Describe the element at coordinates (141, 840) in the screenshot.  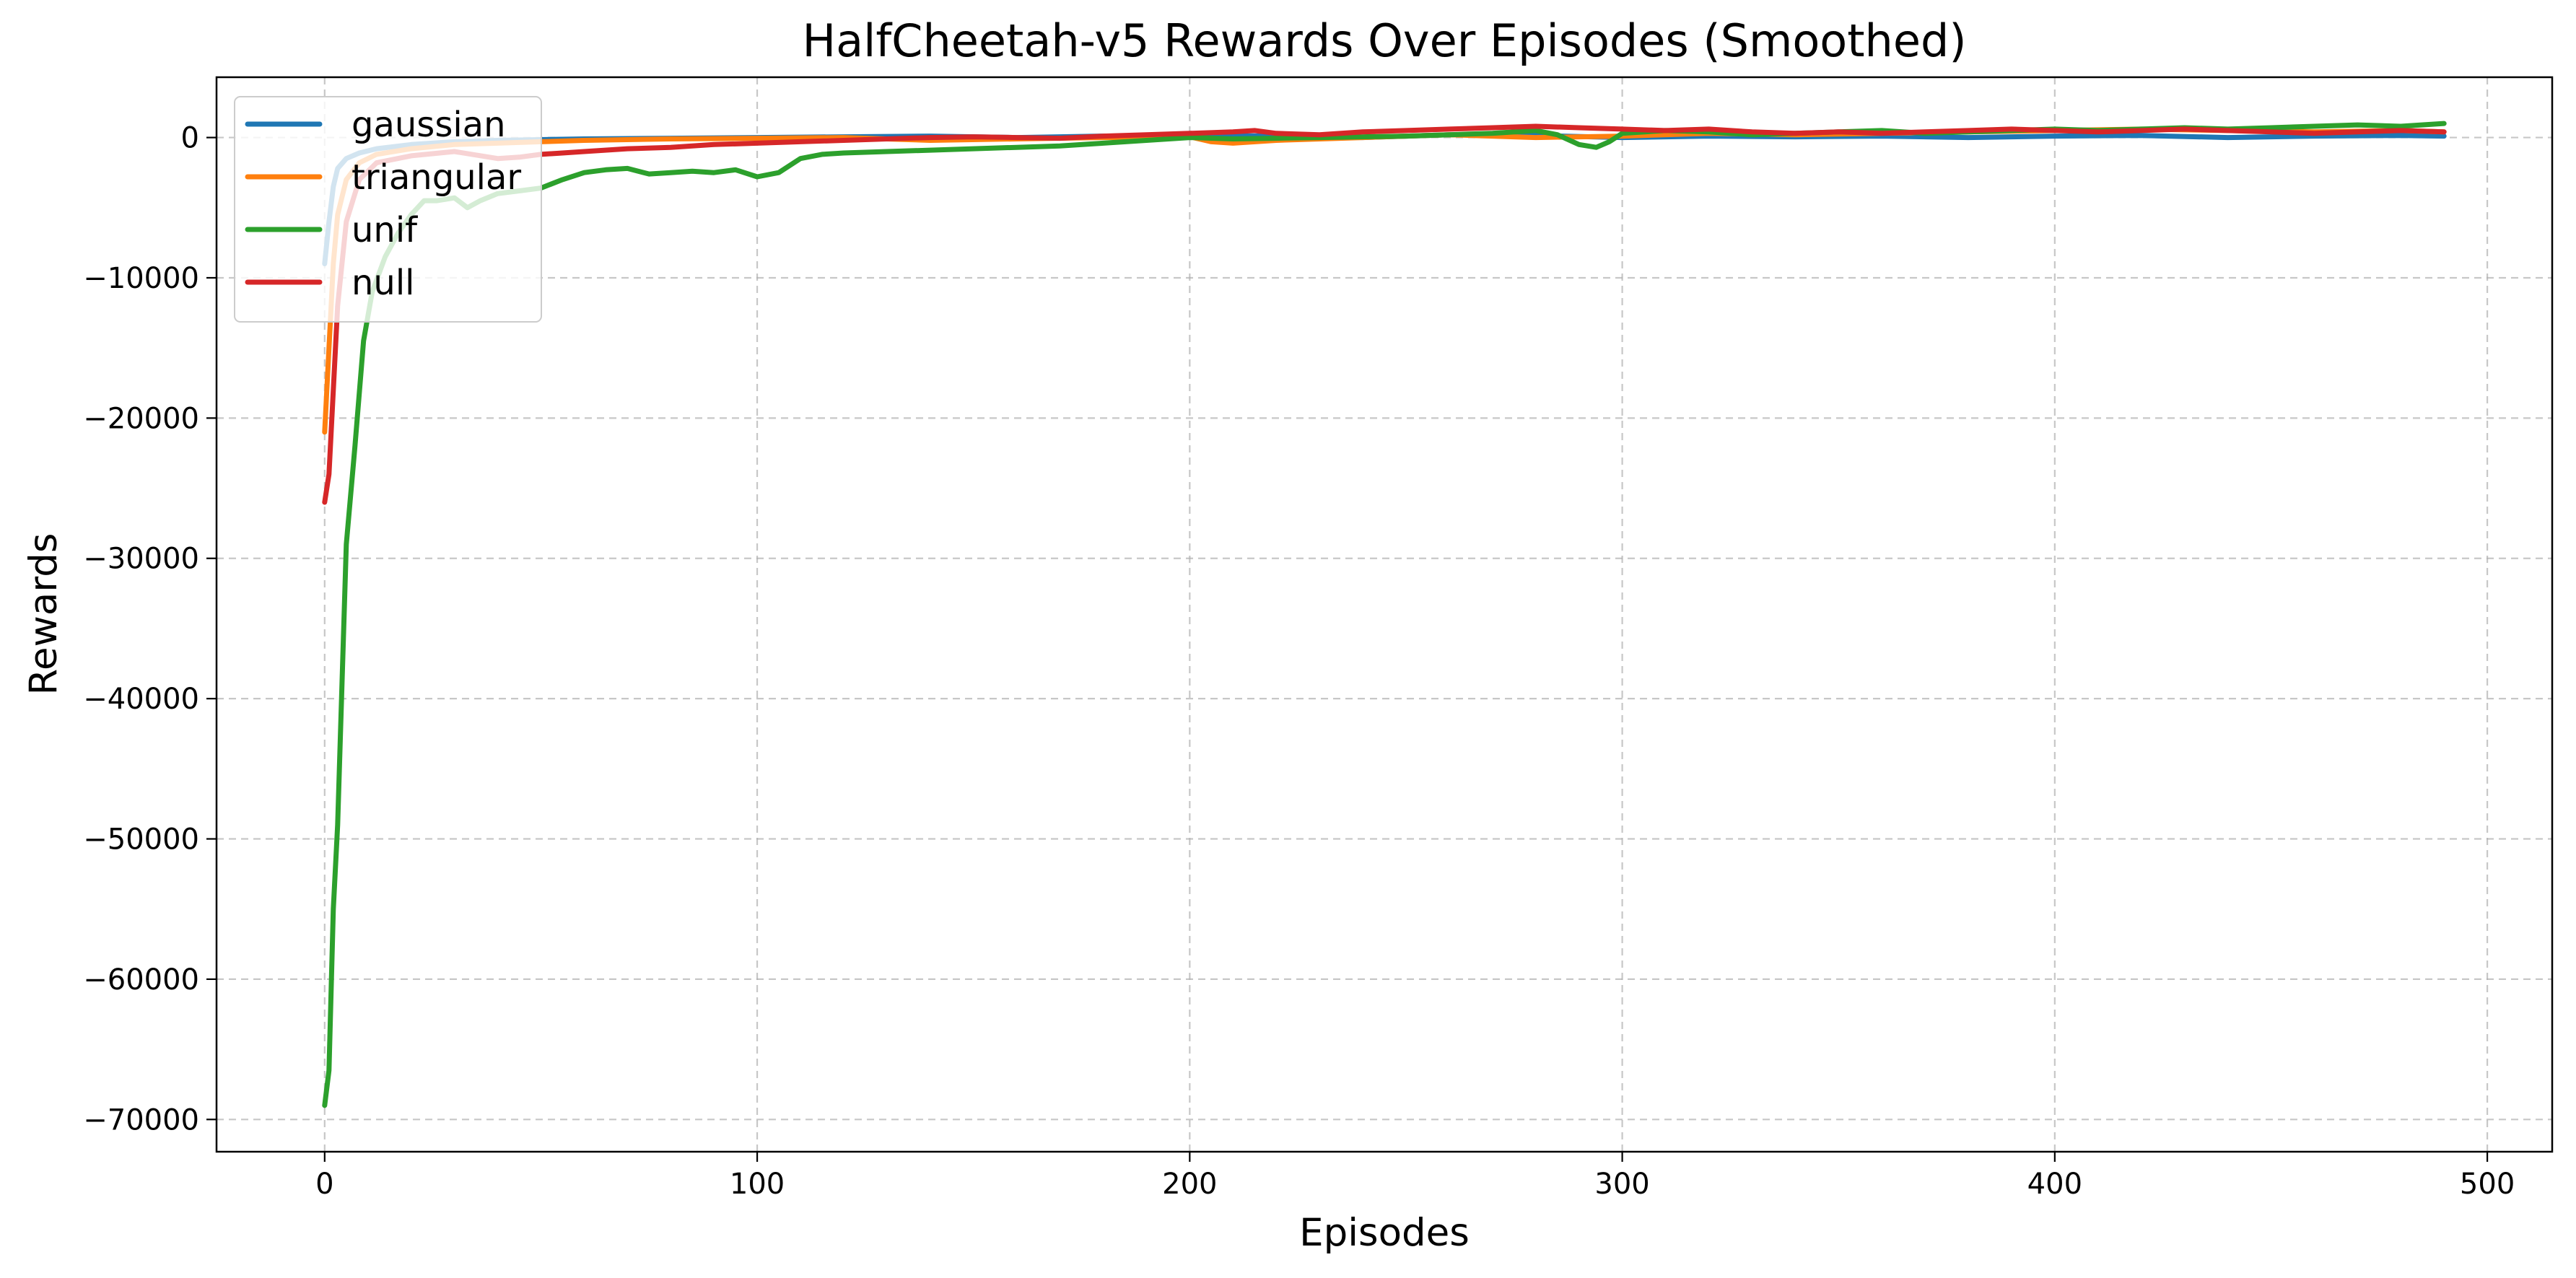
I see `y-tick-label: −50000` at that location.